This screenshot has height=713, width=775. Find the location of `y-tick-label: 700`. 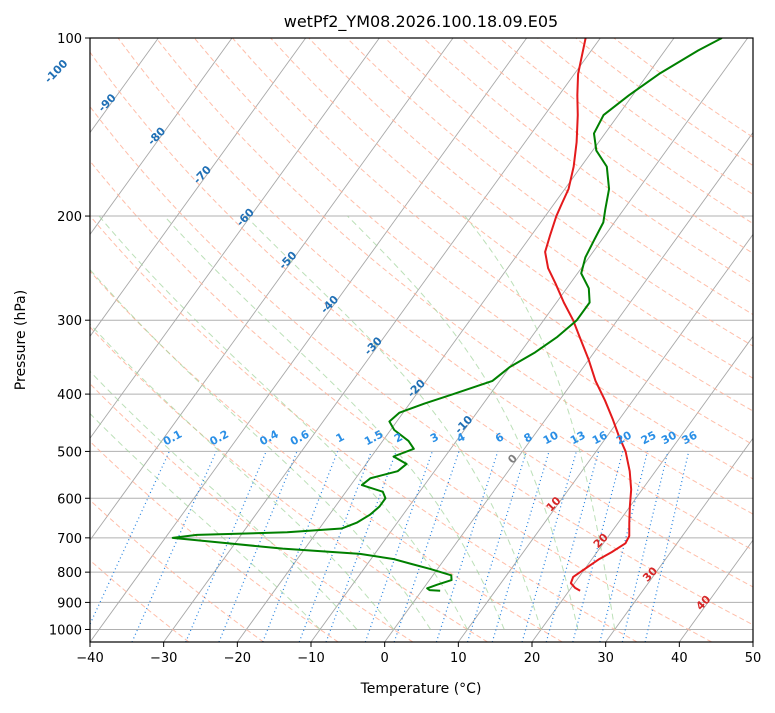

y-tick-label: 700 is located at coordinates (69, 539).